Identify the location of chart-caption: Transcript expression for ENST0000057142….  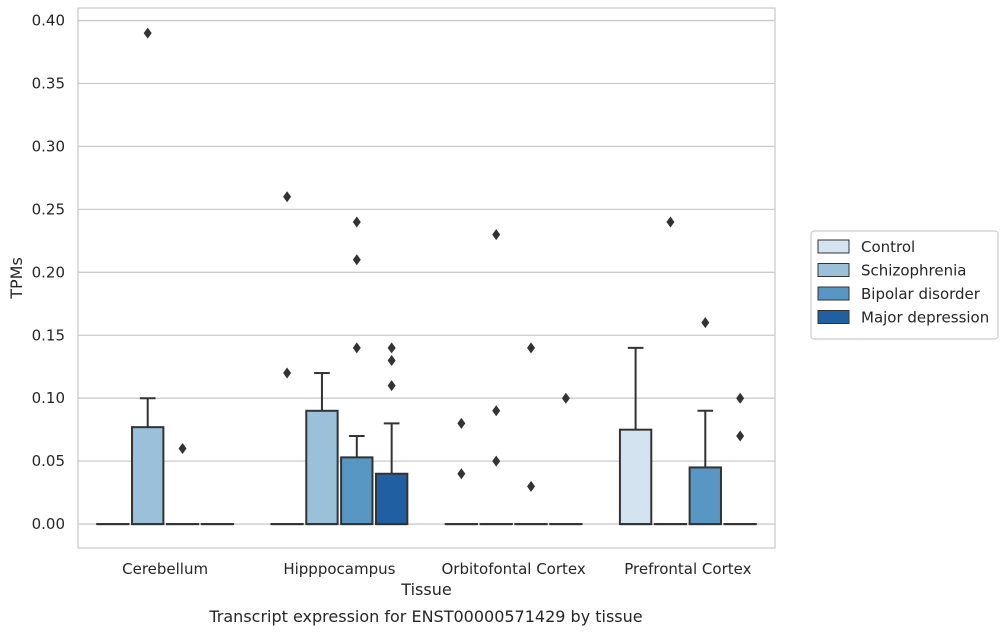
(425, 616).